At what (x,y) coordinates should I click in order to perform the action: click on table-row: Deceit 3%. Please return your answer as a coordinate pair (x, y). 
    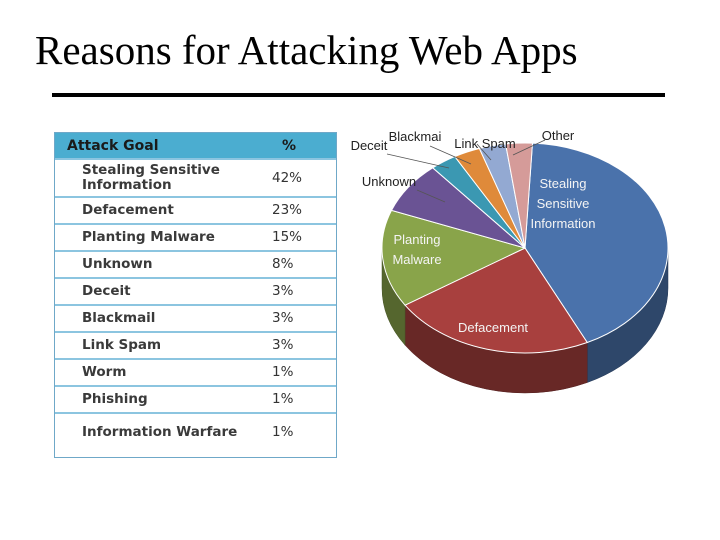
    Looking at the image, I should click on (195, 291).